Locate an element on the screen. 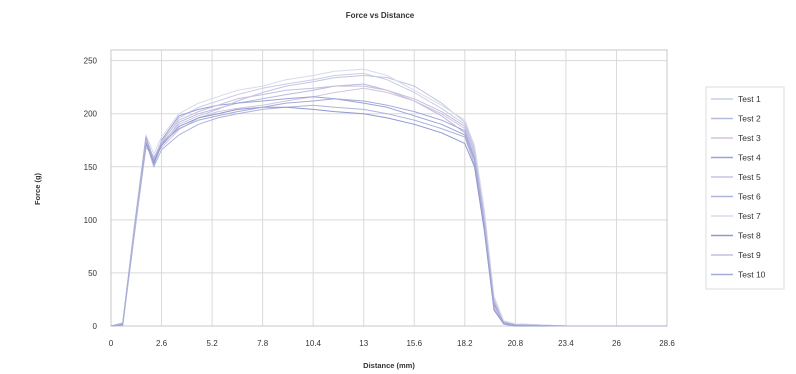 The image size is (796, 374). x-tick-label: 15.6 is located at coordinates (414, 343).